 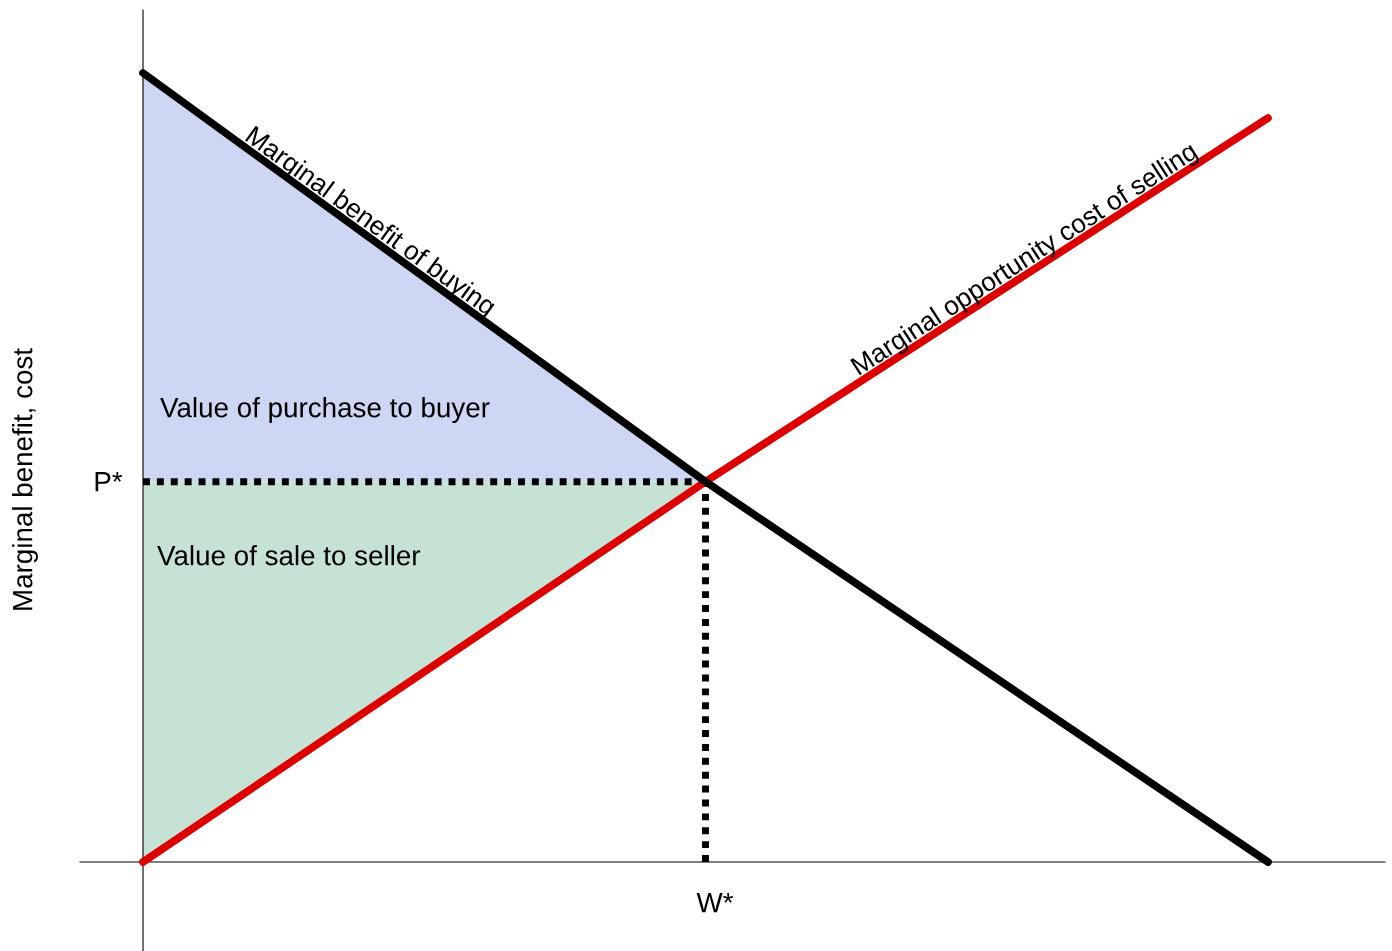 I want to click on annotation: P*, so click(x=109, y=482).